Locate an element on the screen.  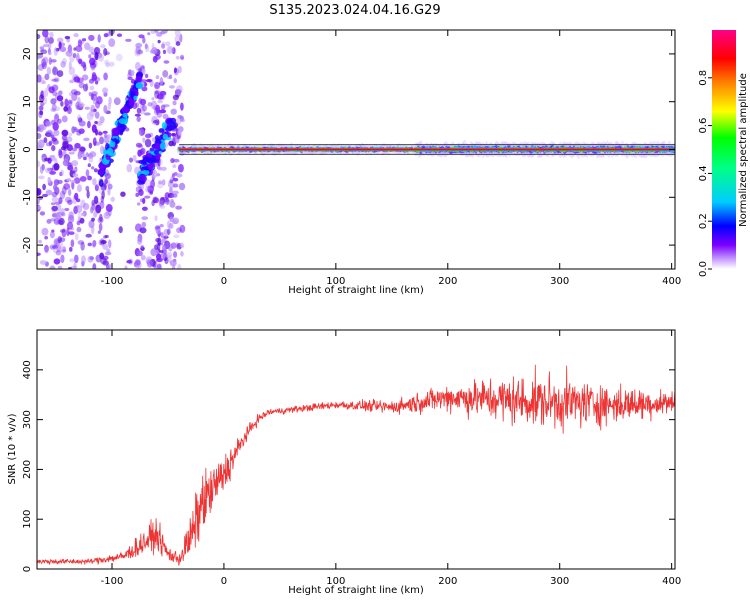
y-tick-label: -10 is located at coordinates (27, 197).